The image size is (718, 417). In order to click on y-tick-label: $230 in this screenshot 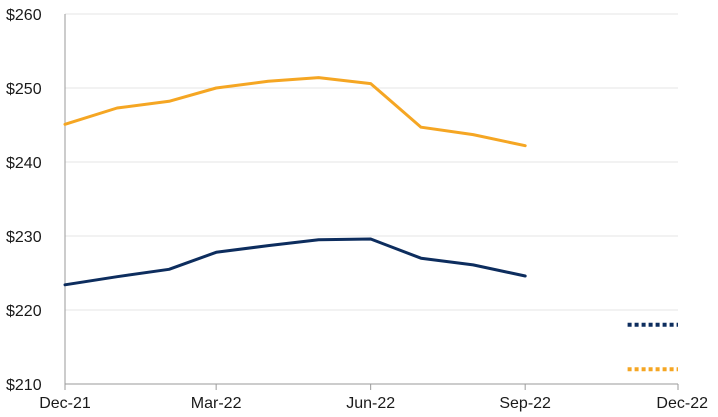, I will do `click(24, 237)`.